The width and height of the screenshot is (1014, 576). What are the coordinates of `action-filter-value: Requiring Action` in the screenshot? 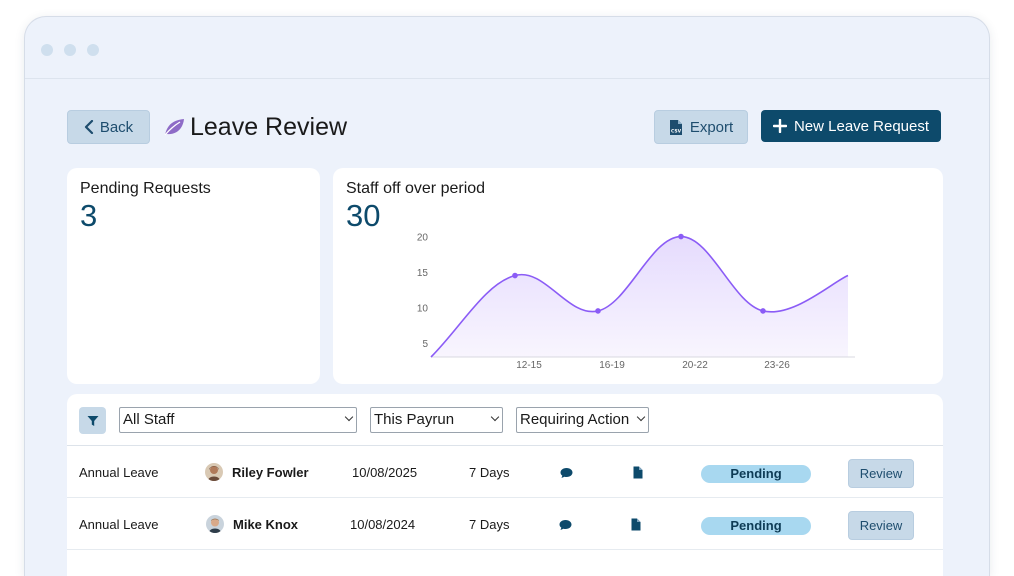 It's located at (575, 419).